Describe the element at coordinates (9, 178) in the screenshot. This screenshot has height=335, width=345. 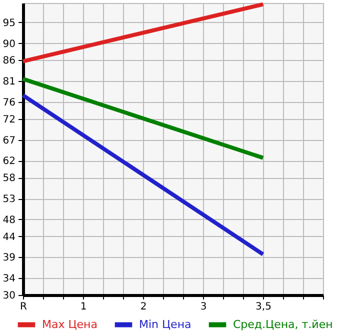
I see `y-tick-label: 58` at that location.